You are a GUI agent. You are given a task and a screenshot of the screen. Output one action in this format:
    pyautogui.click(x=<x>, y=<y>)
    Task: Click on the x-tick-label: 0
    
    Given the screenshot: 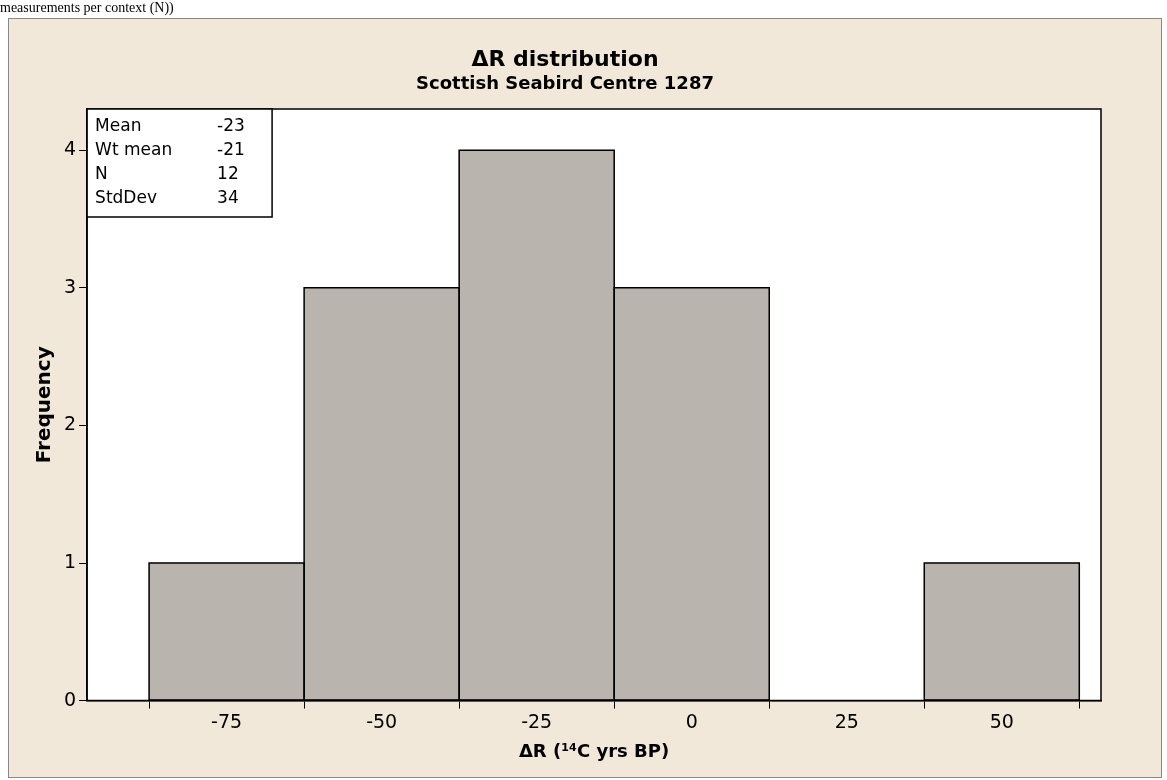 What is the action you would take?
    pyautogui.click(x=691, y=720)
    